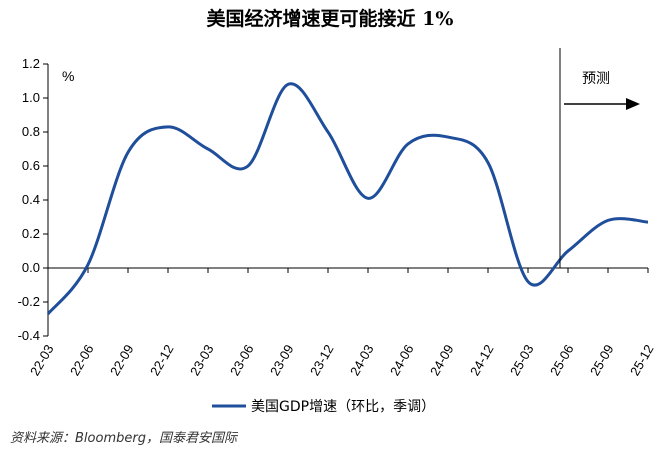  Describe the element at coordinates (402, 360) in the screenshot. I see `x-tick-label: 24-06` at that location.